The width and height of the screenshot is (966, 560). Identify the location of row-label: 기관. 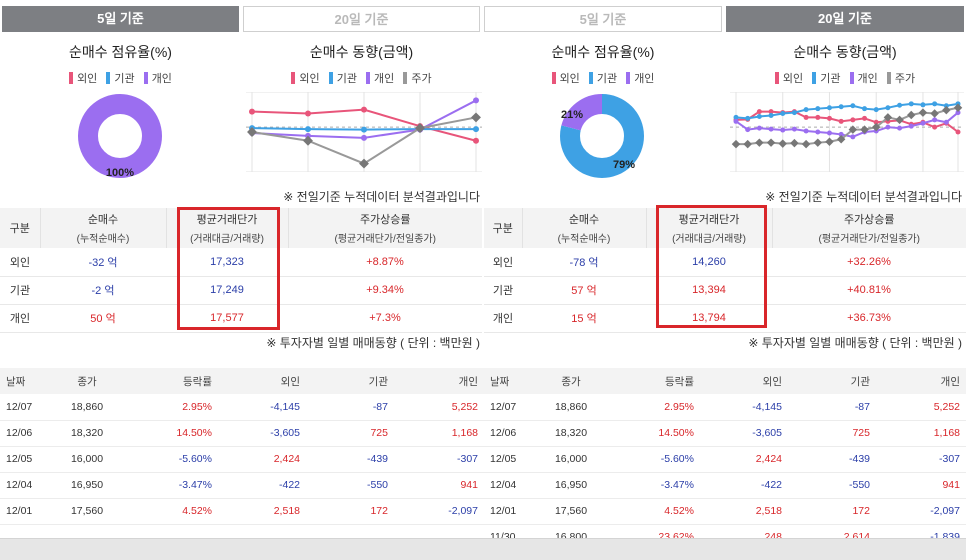
(503, 290).